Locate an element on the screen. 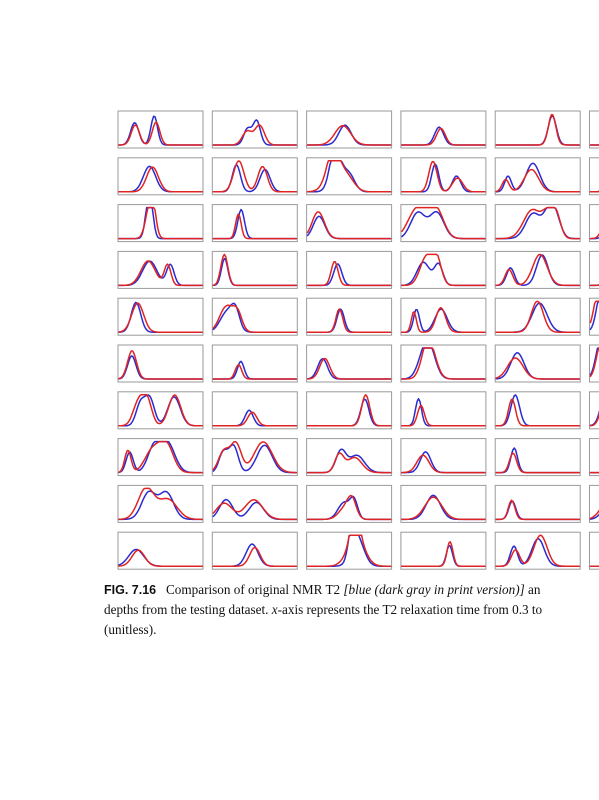  caption-line-3: (unitless). is located at coordinates (130, 629).